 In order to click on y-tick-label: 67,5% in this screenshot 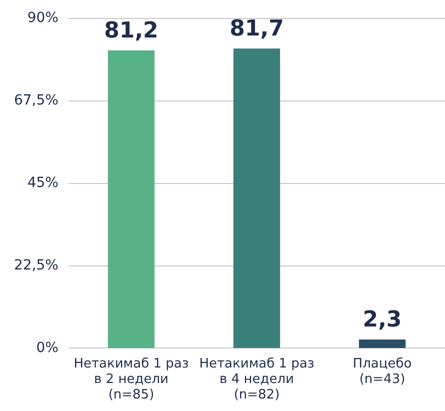, I will do `click(36, 100)`.